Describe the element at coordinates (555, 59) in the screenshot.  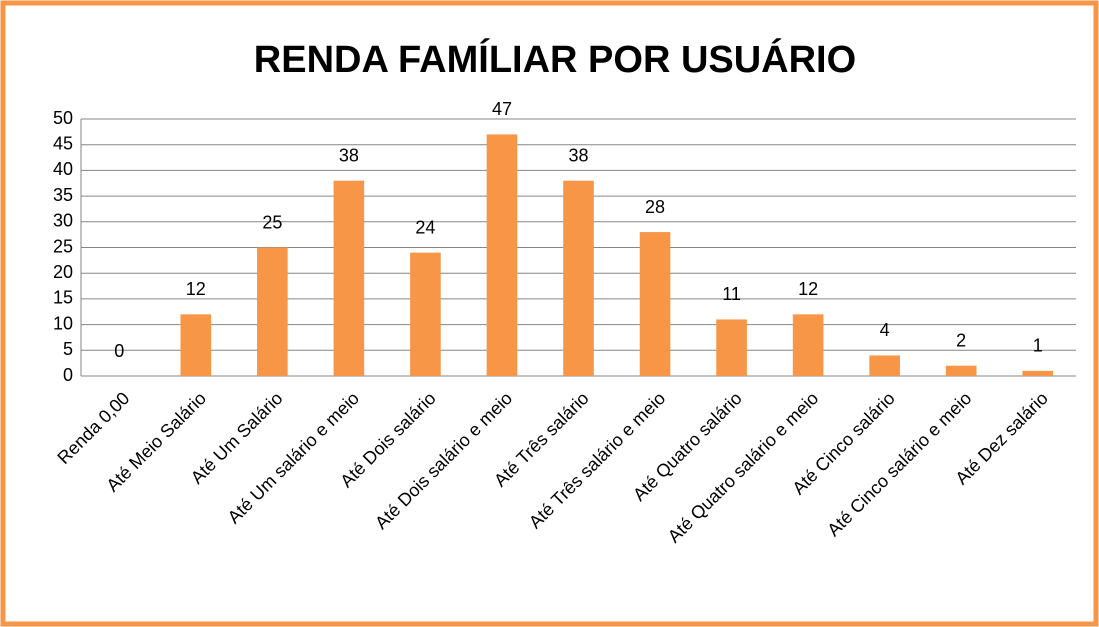
I see `chart-title: RENDA FAMÍLIAR POR USUÁRIO` at that location.